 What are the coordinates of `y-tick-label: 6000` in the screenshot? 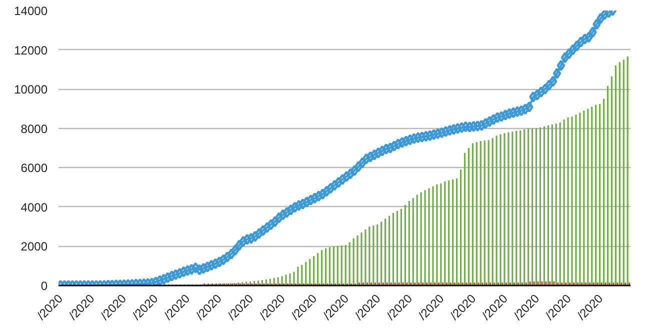 It's located at (34, 168).